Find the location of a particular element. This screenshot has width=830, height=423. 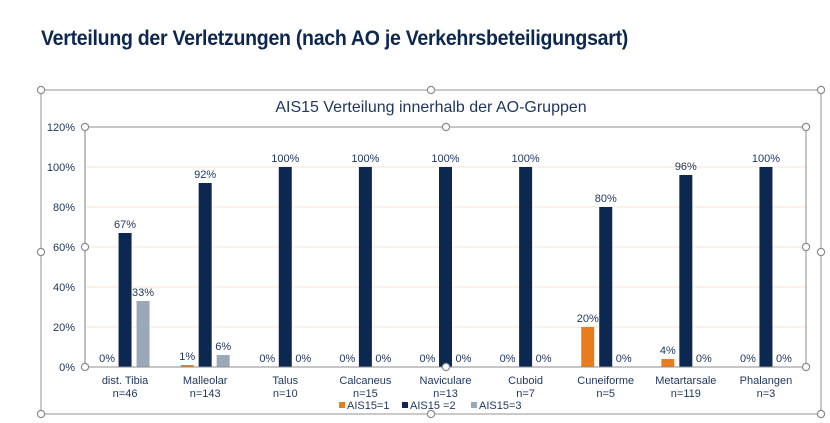

x-tick-label: Malleolar is located at coordinates (205, 381).